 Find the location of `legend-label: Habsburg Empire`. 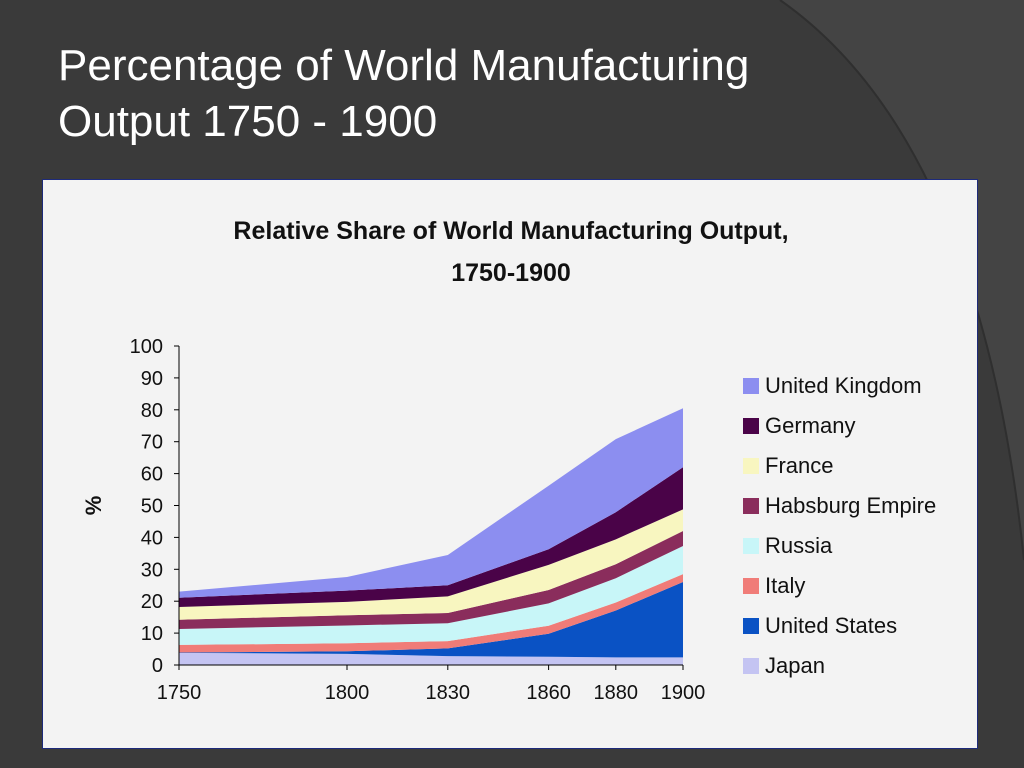

legend-label: Habsburg Empire is located at coordinates (851, 505).